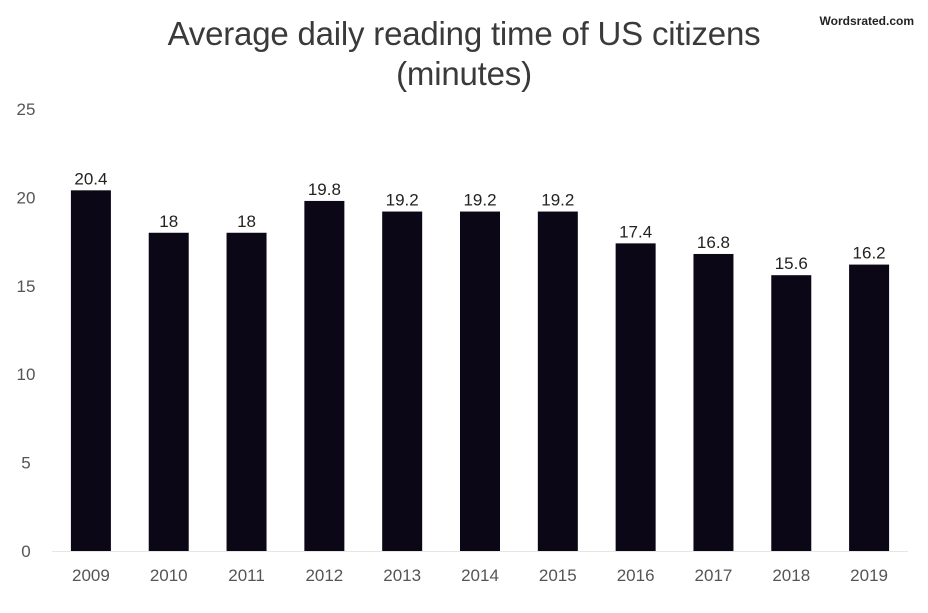 This screenshot has width=928, height=613. I want to click on x-tick-label-2017: 2017, so click(714, 575).